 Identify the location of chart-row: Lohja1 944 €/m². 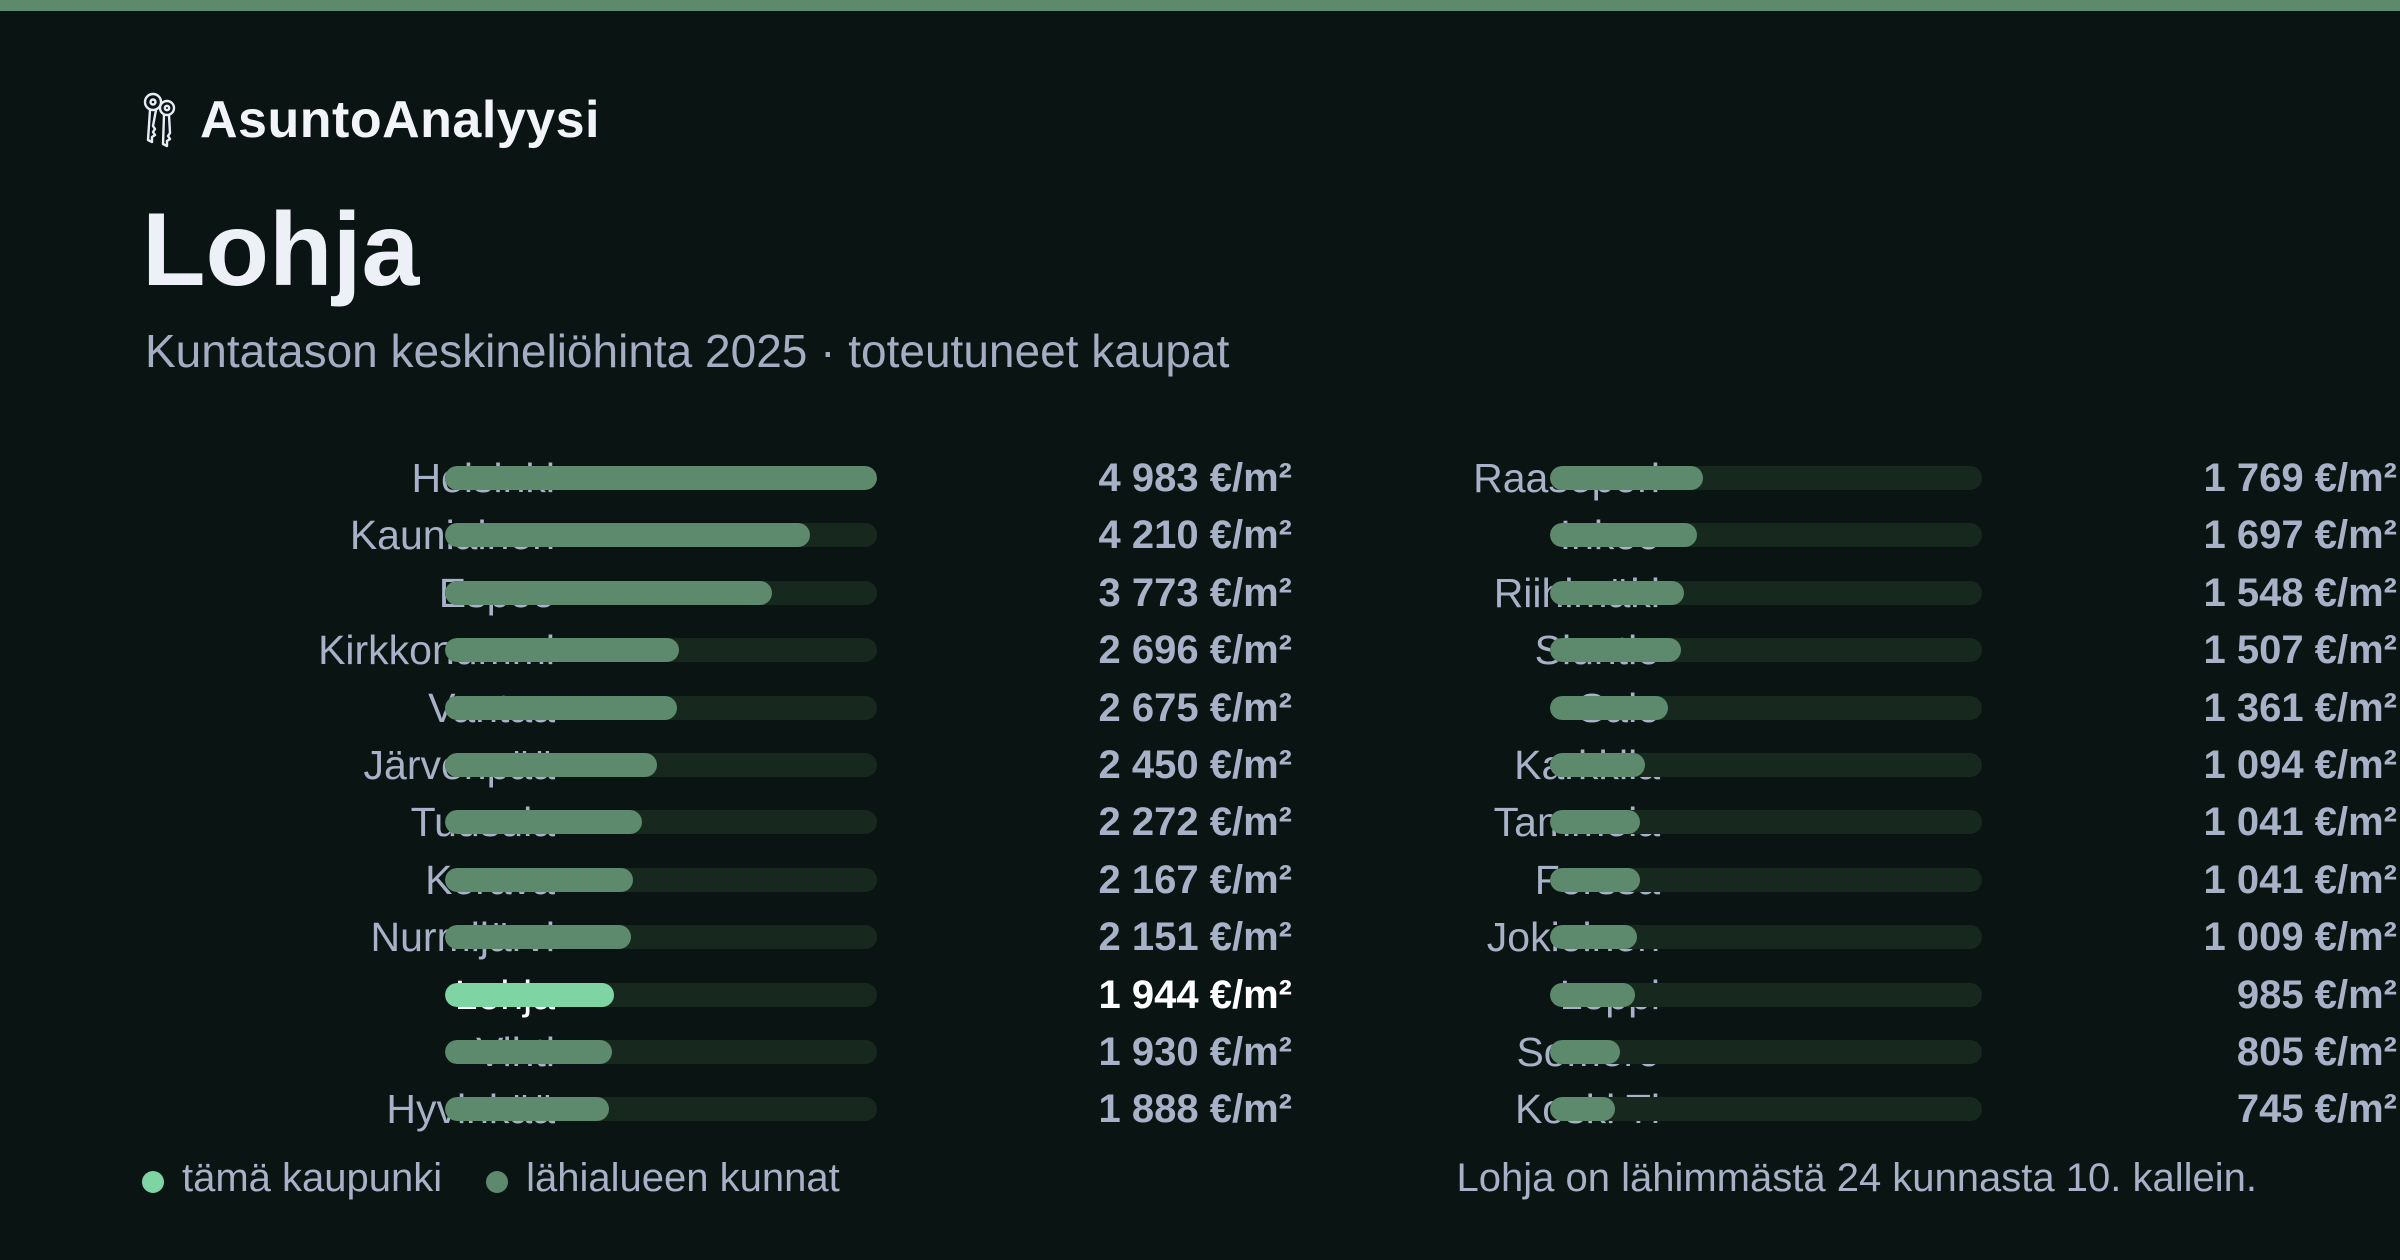
(716, 995).